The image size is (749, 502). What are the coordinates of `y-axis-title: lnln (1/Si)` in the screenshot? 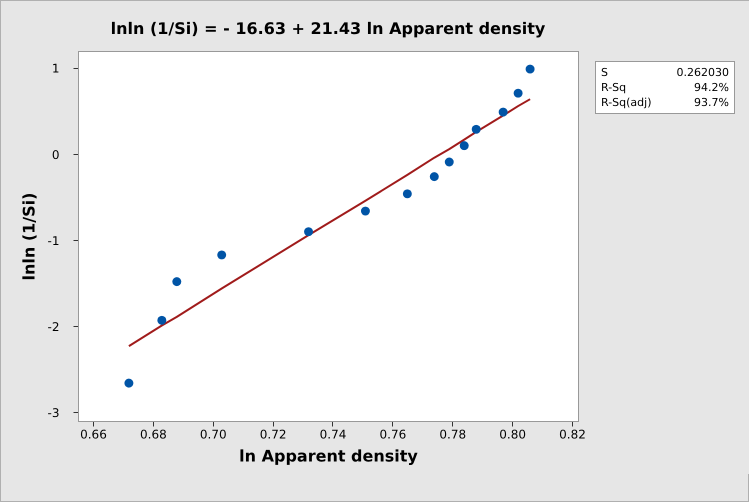 It's located at (29, 236).